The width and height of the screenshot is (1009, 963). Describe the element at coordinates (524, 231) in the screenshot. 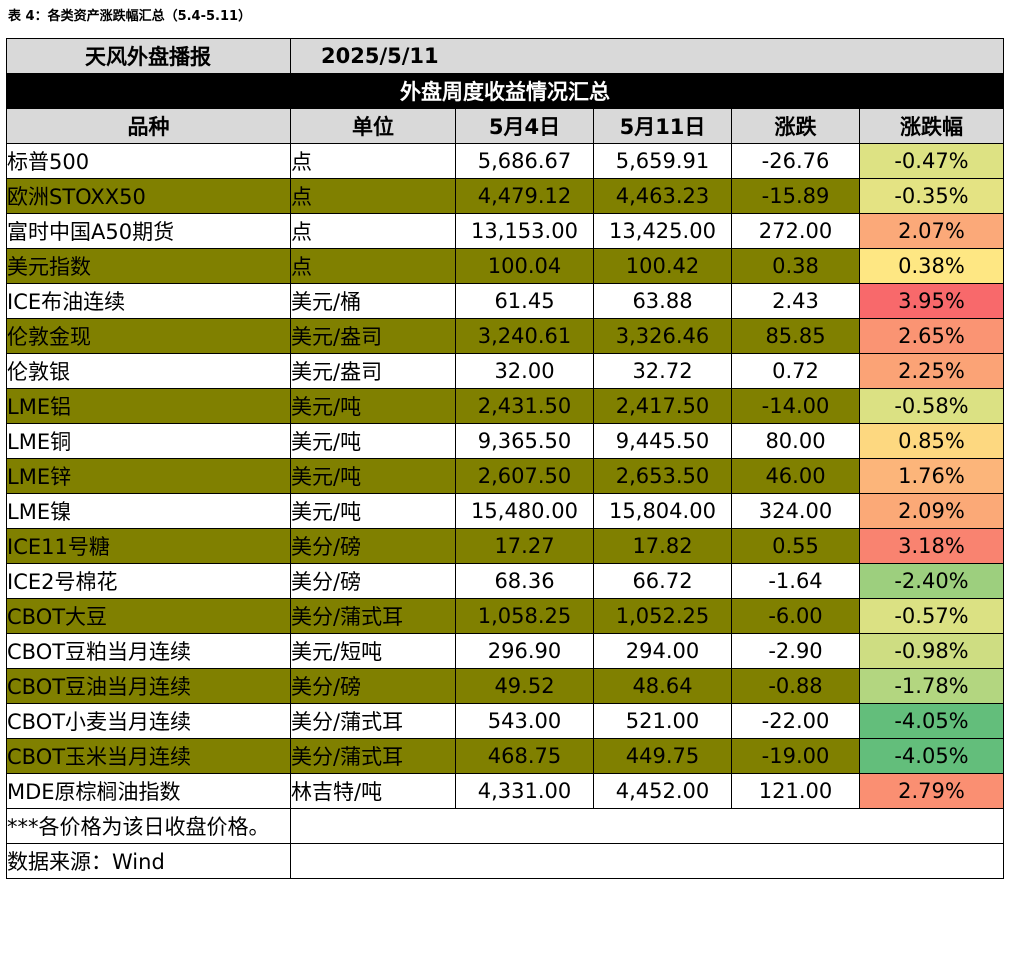

I see `price-may4-cell: 13,153.00` at that location.